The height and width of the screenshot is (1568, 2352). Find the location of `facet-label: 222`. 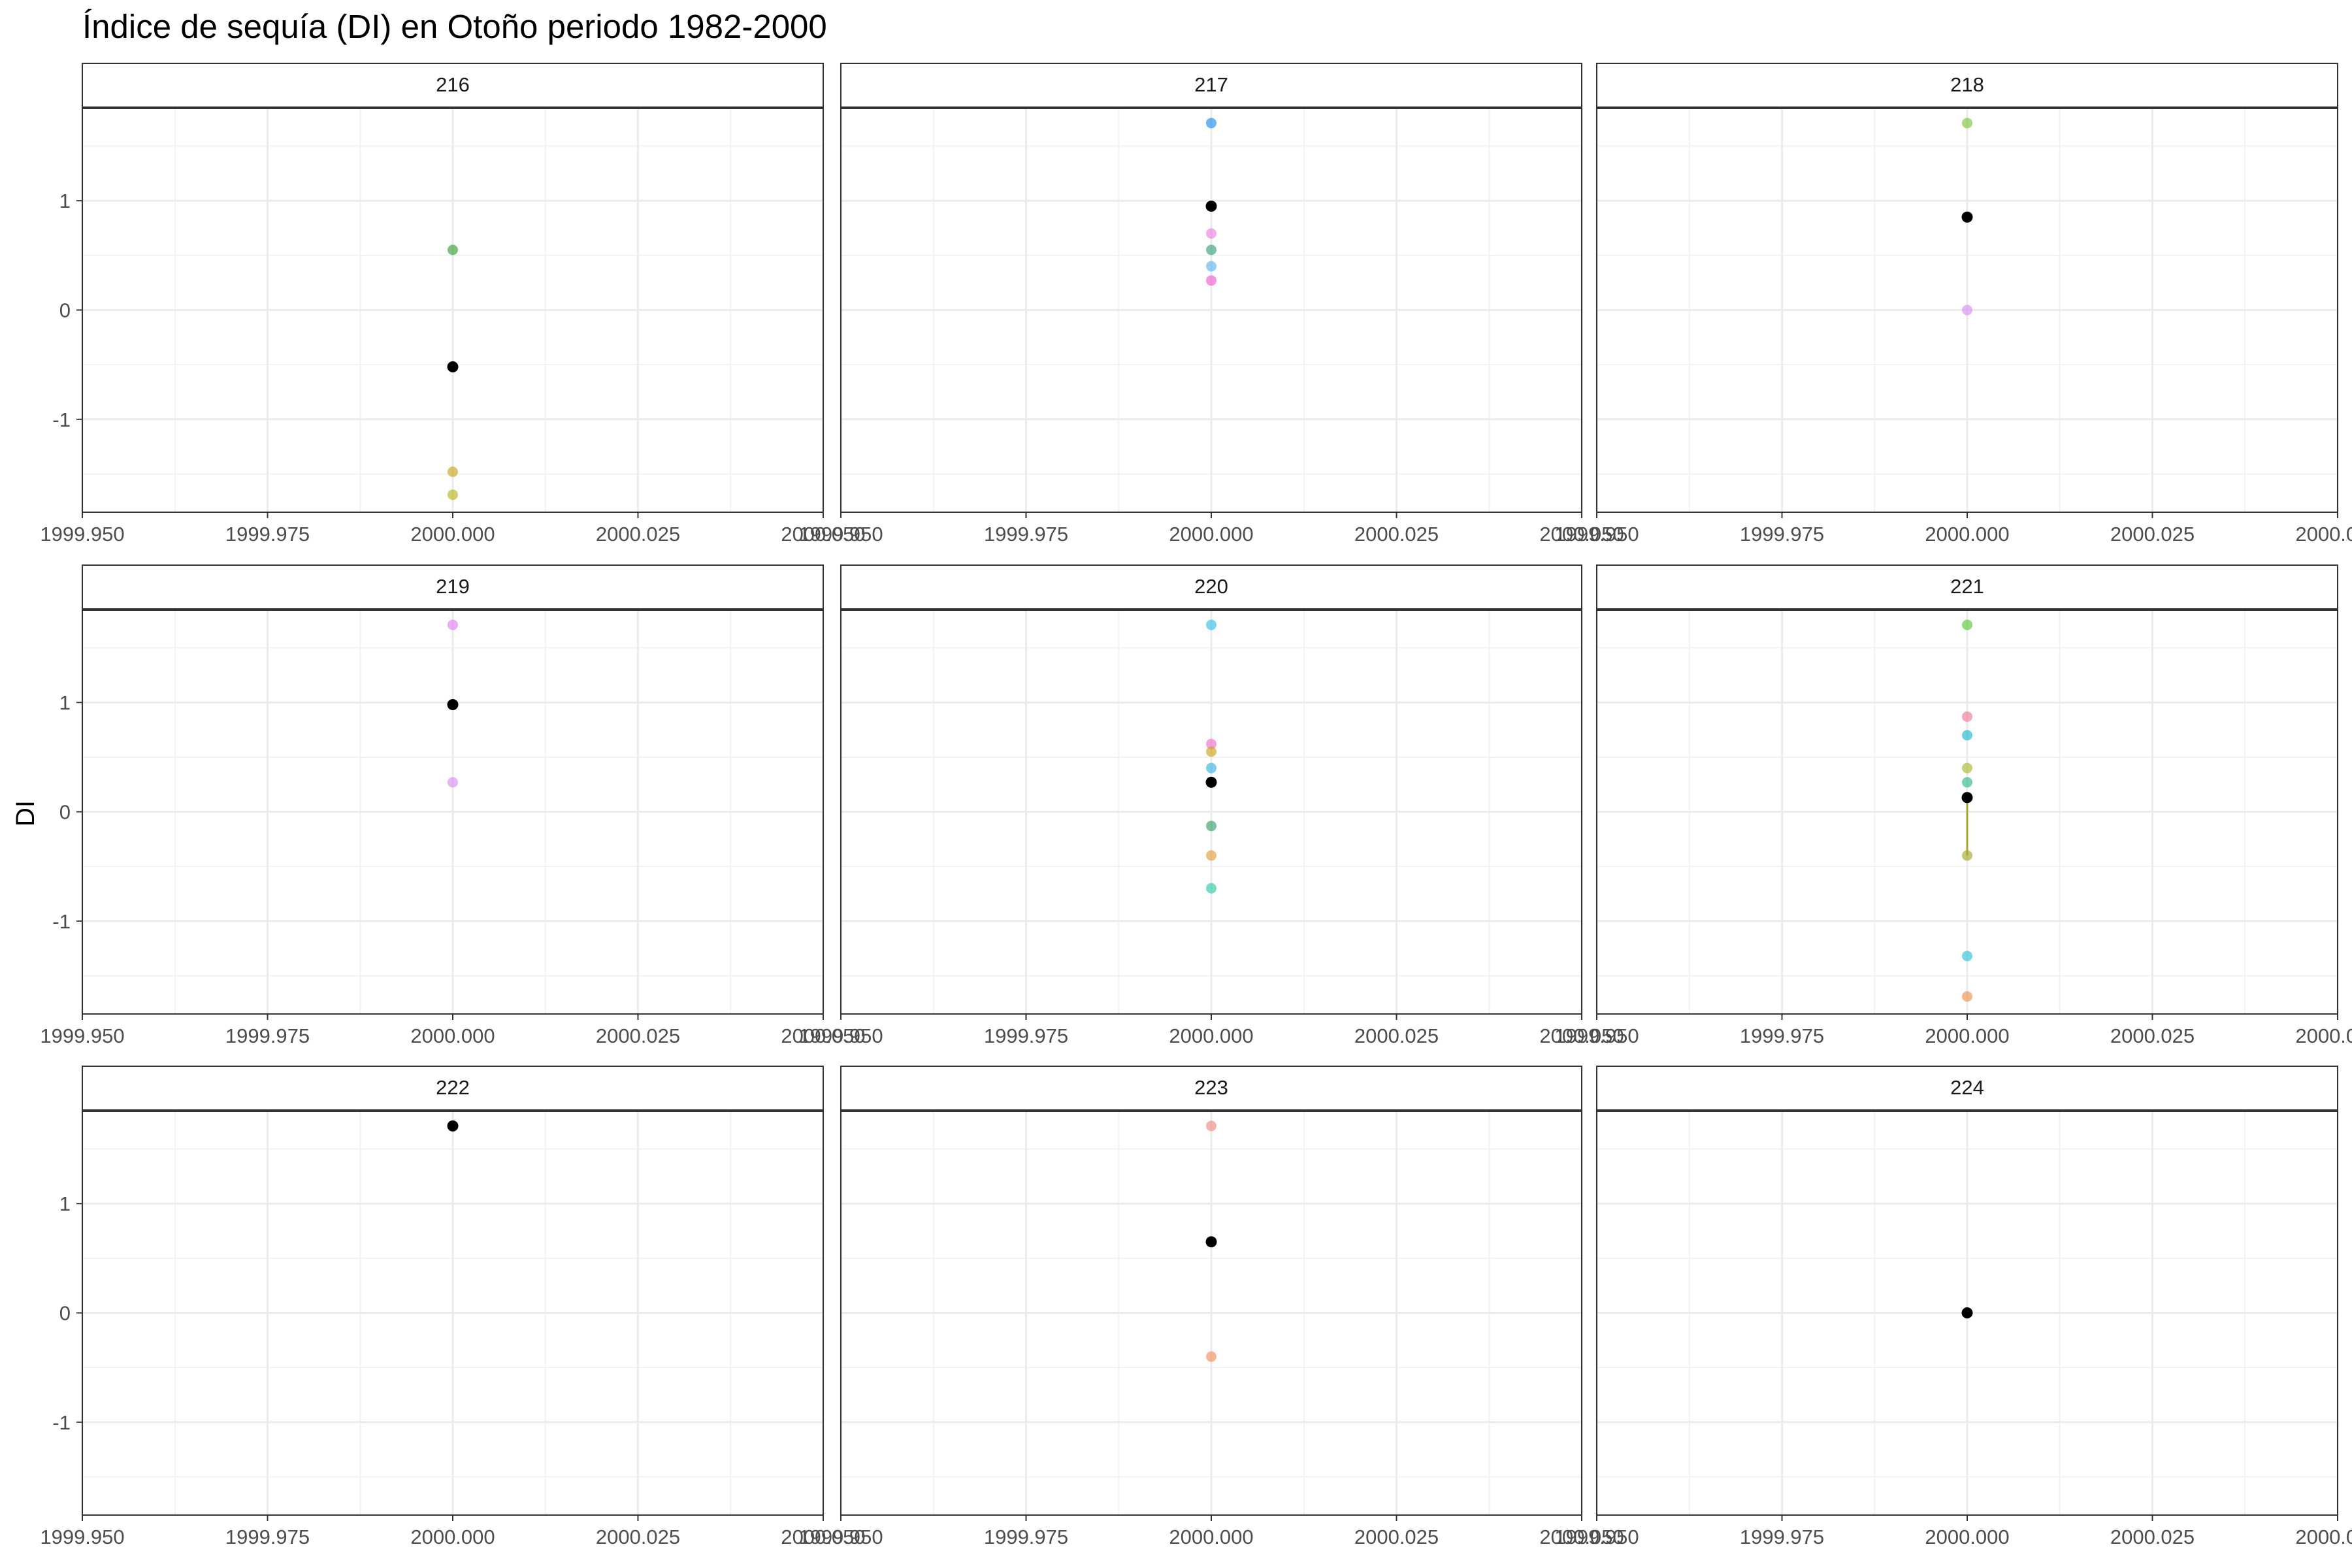

facet-label: 222 is located at coordinates (453, 1087).